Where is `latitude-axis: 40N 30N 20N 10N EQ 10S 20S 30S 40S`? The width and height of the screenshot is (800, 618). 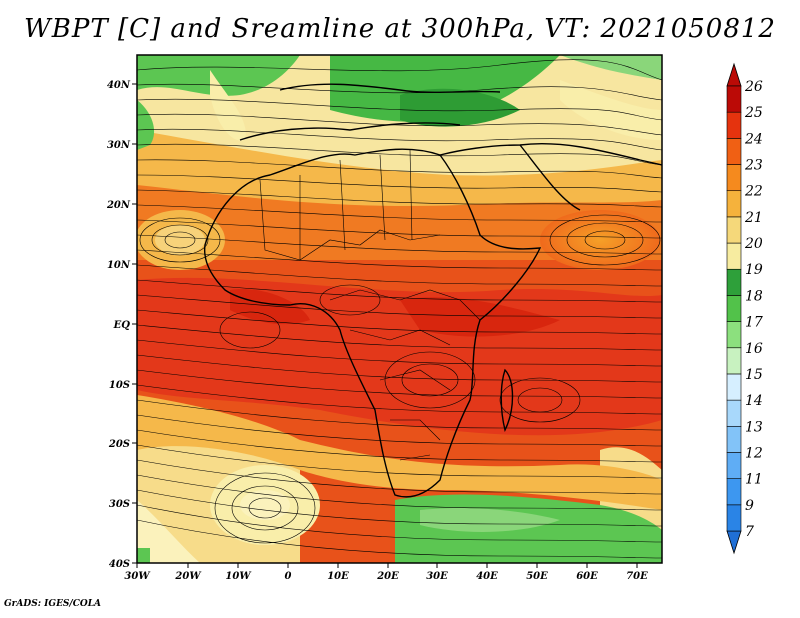 latitude-axis: 40N 30N 20N 10N EQ 10S 20S 30S 40S is located at coordinates (121, 325).